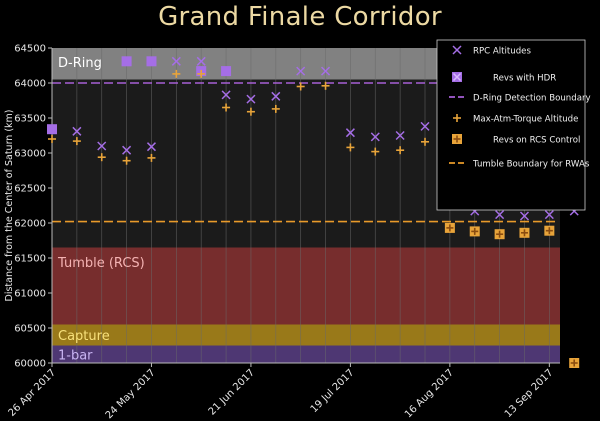 The width and height of the screenshot is (600, 421). I want to click on region-capture, so click(306, 335).